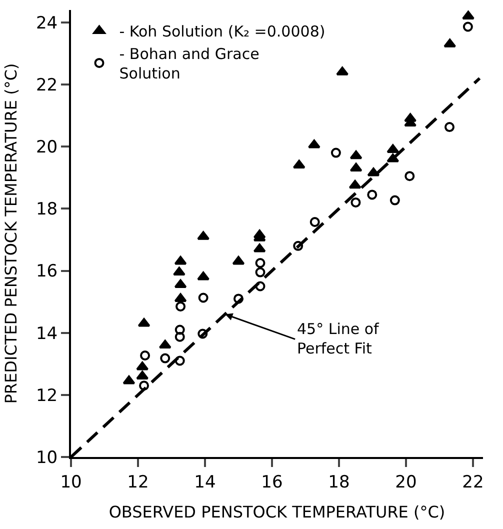  Describe the element at coordinates (205, 482) in the screenshot. I see `x-tick-label: 14` at that location.